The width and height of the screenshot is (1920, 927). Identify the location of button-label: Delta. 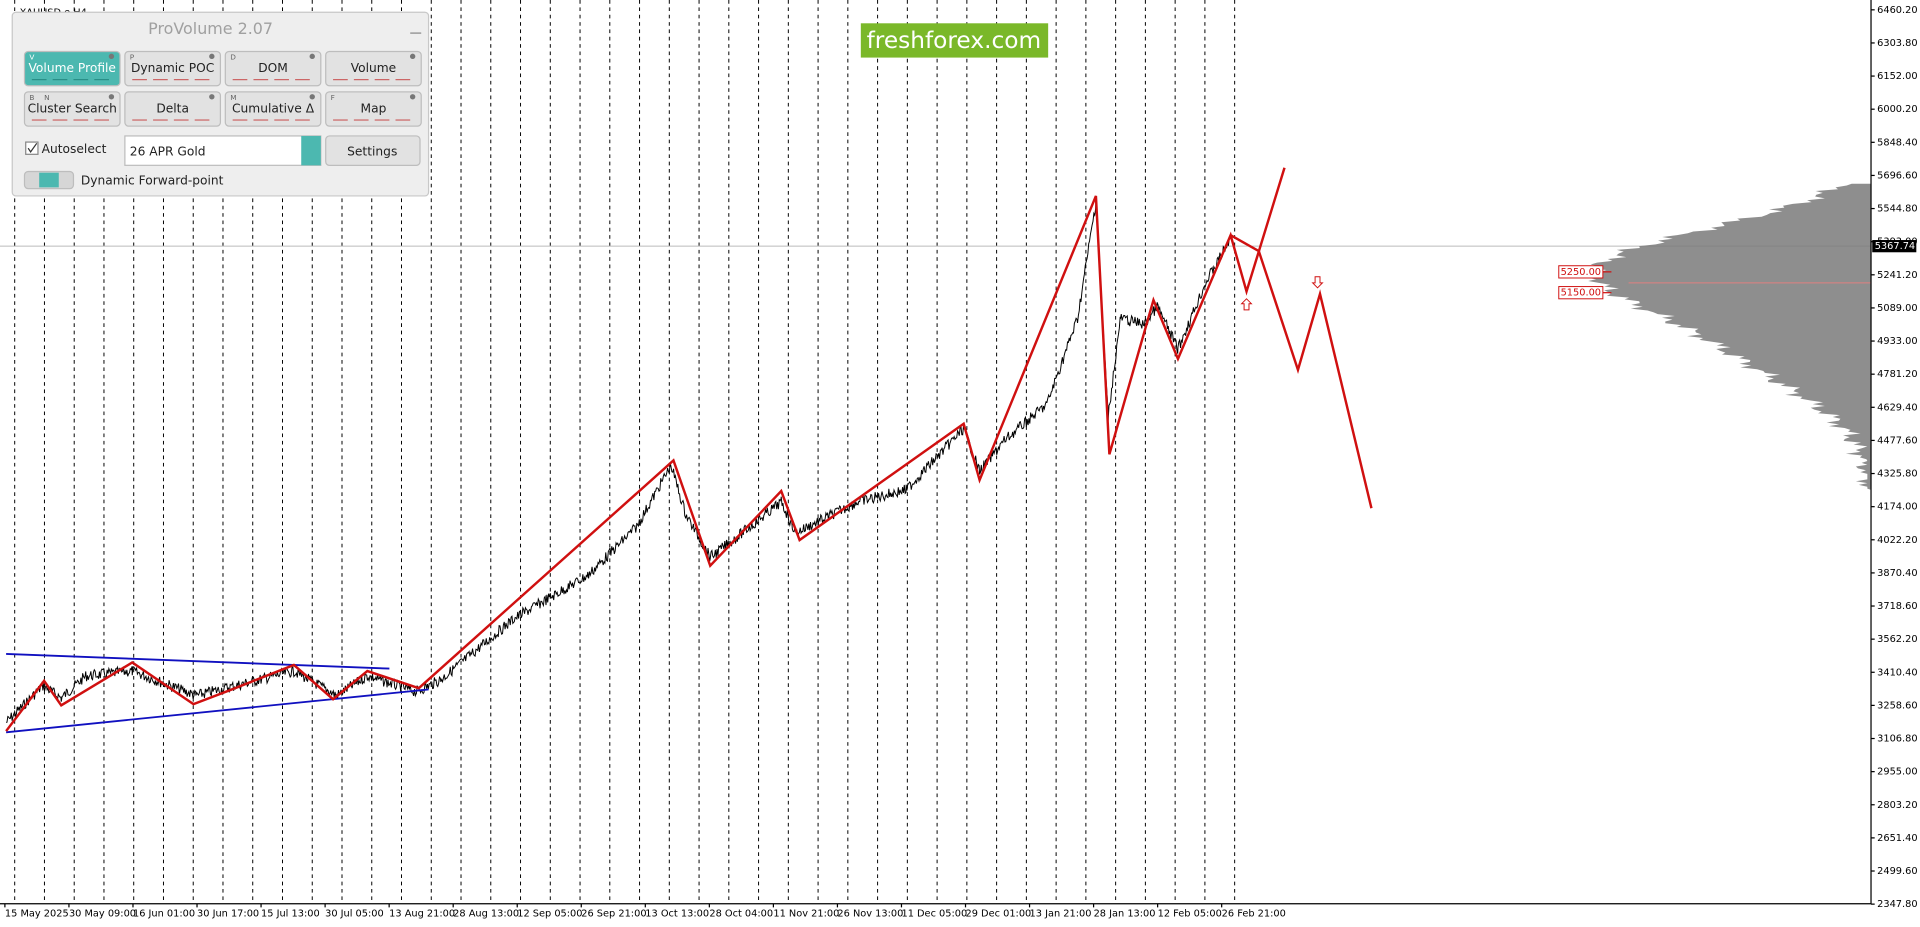
(172, 109).